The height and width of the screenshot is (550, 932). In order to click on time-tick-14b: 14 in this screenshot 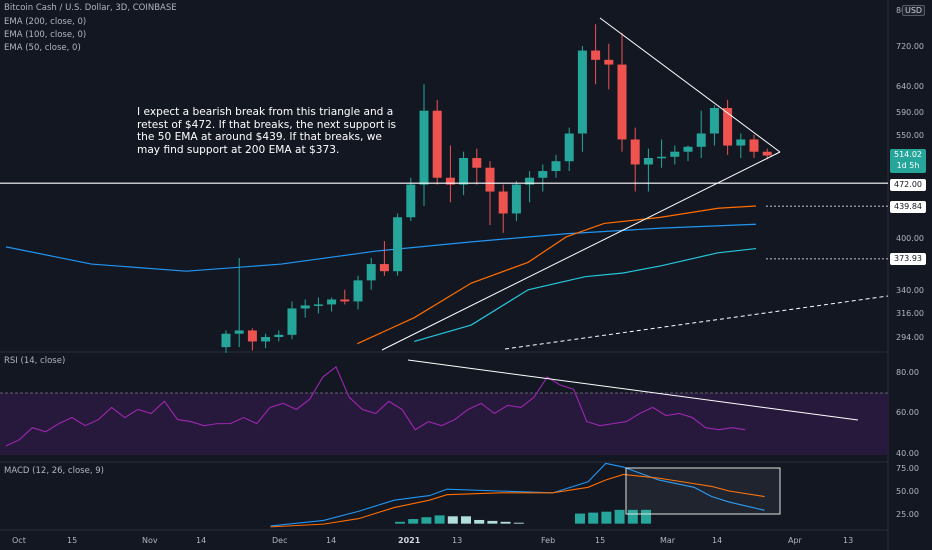, I will do `click(331, 540)`.